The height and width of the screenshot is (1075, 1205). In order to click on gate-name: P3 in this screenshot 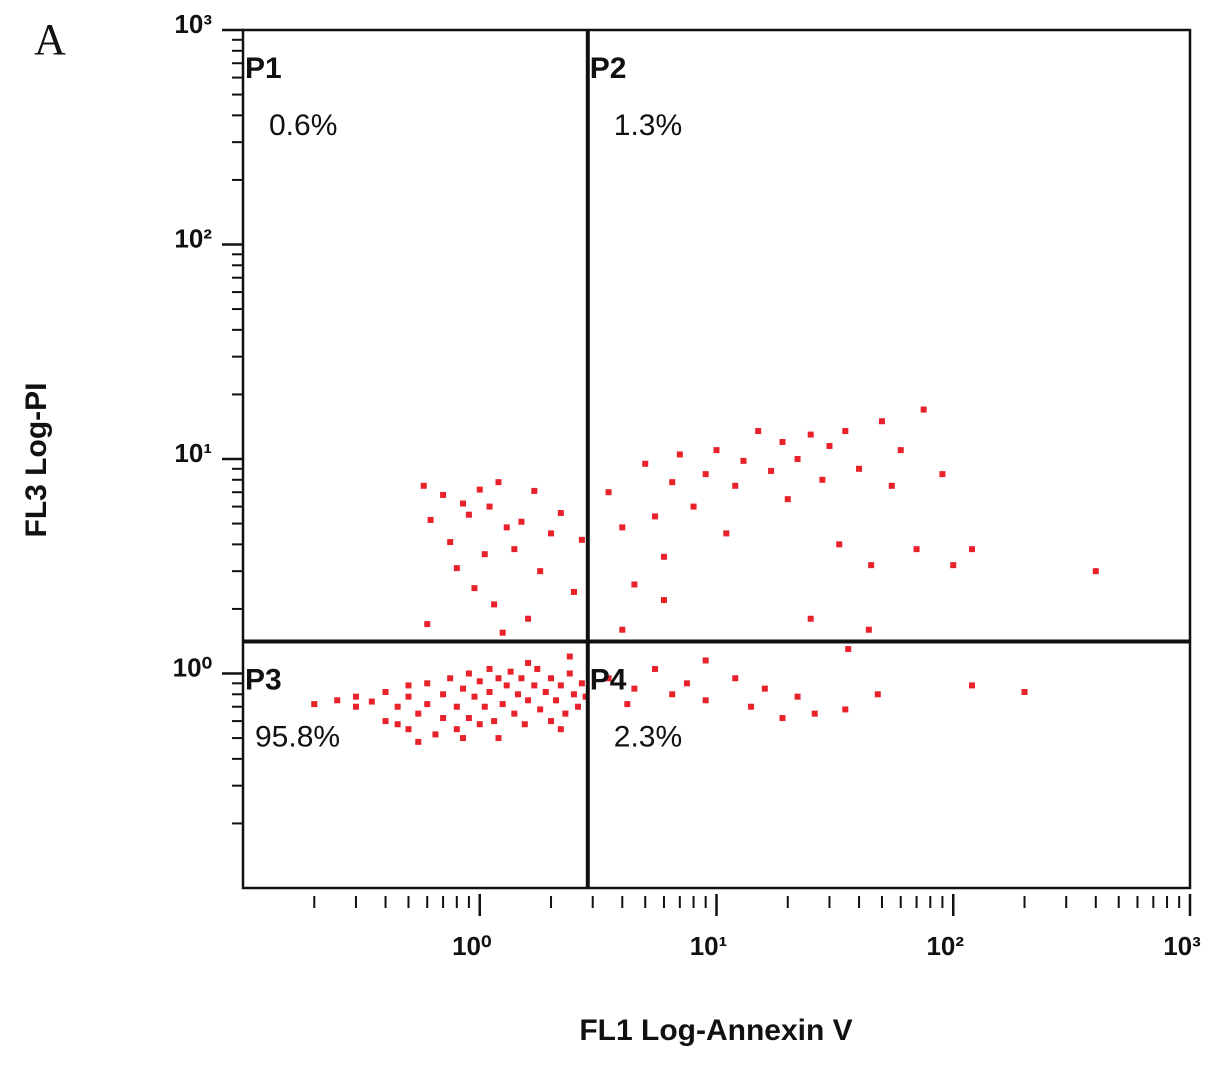, I will do `click(263, 679)`.